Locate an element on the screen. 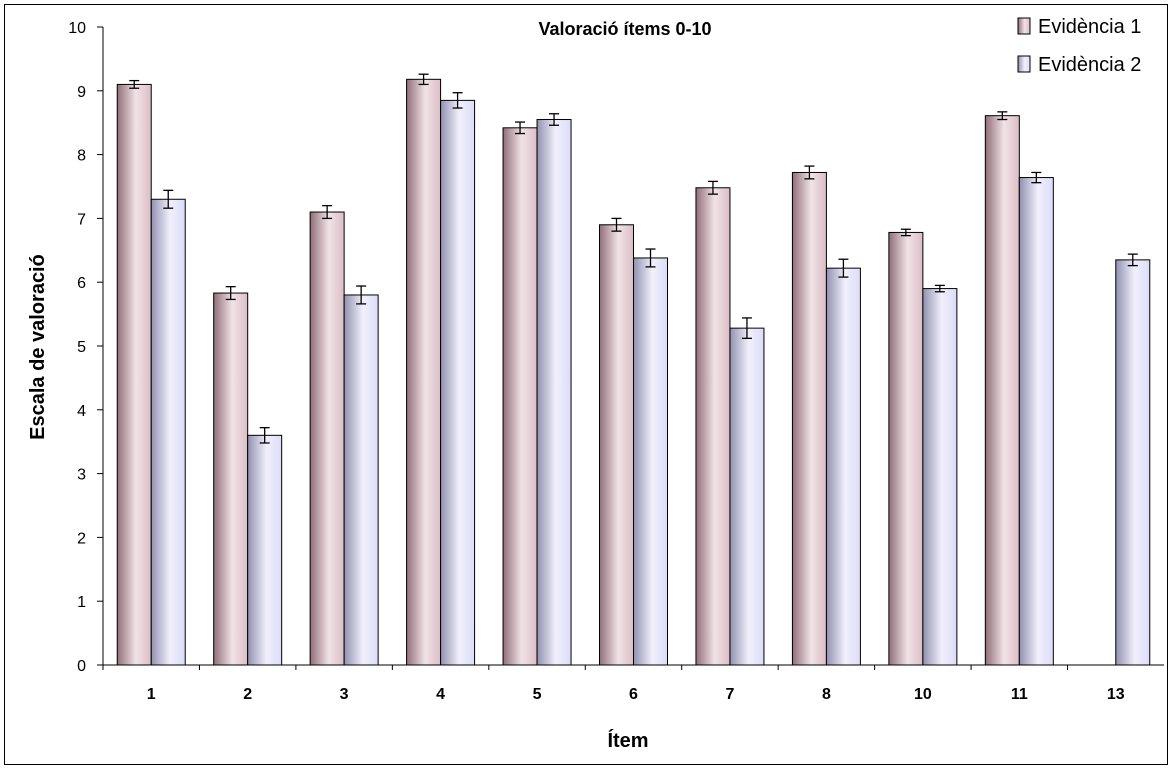 This screenshot has width=1172, height=769. y-tick-label: 3 is located at coordinates (81, 475).